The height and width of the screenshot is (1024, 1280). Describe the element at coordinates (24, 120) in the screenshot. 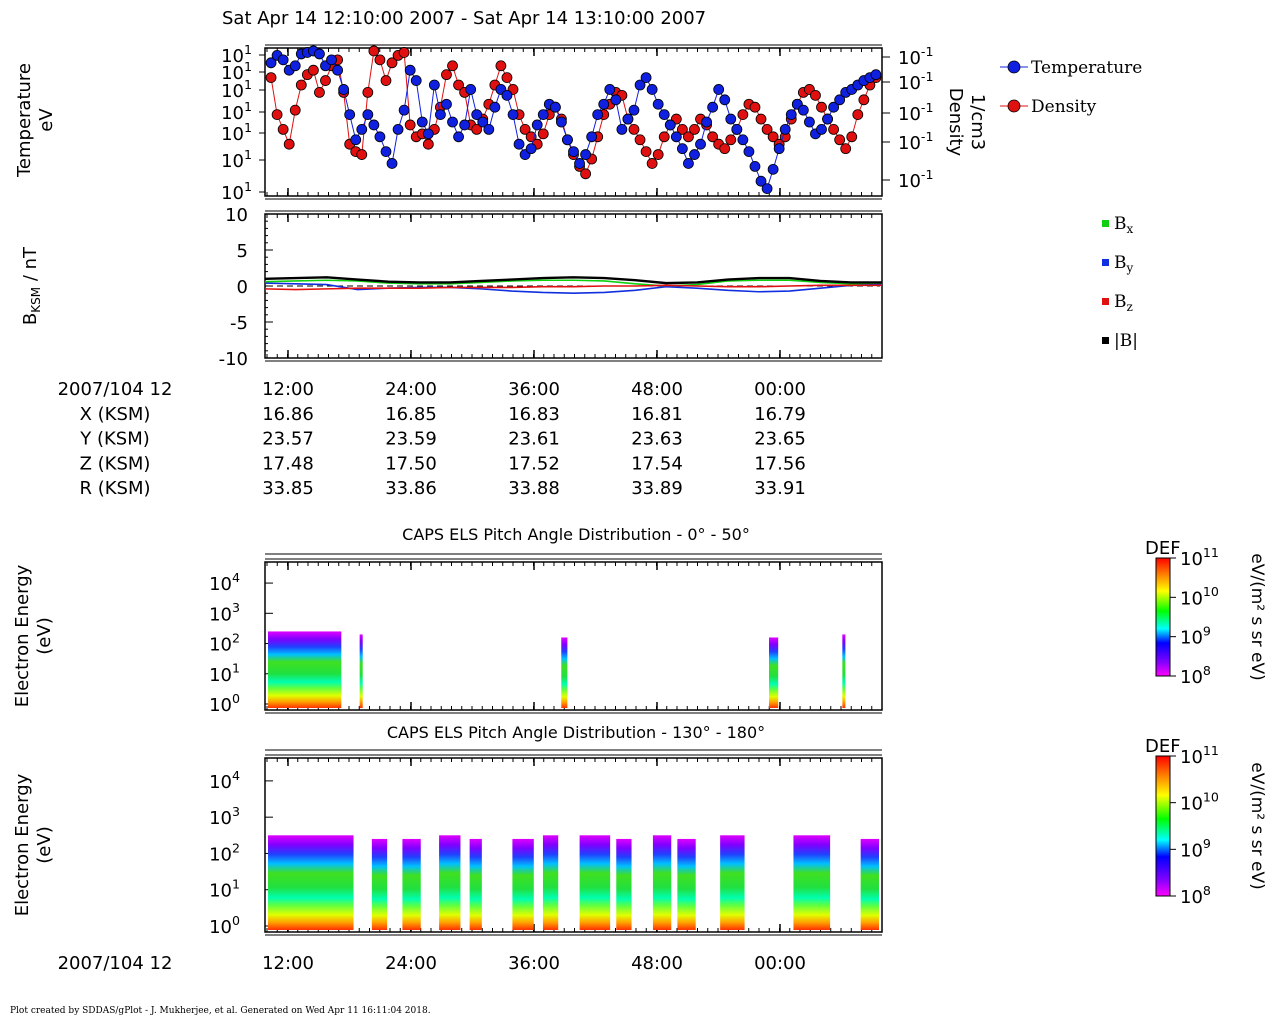

I see `ylabel-temperature: Temperature` at that location.